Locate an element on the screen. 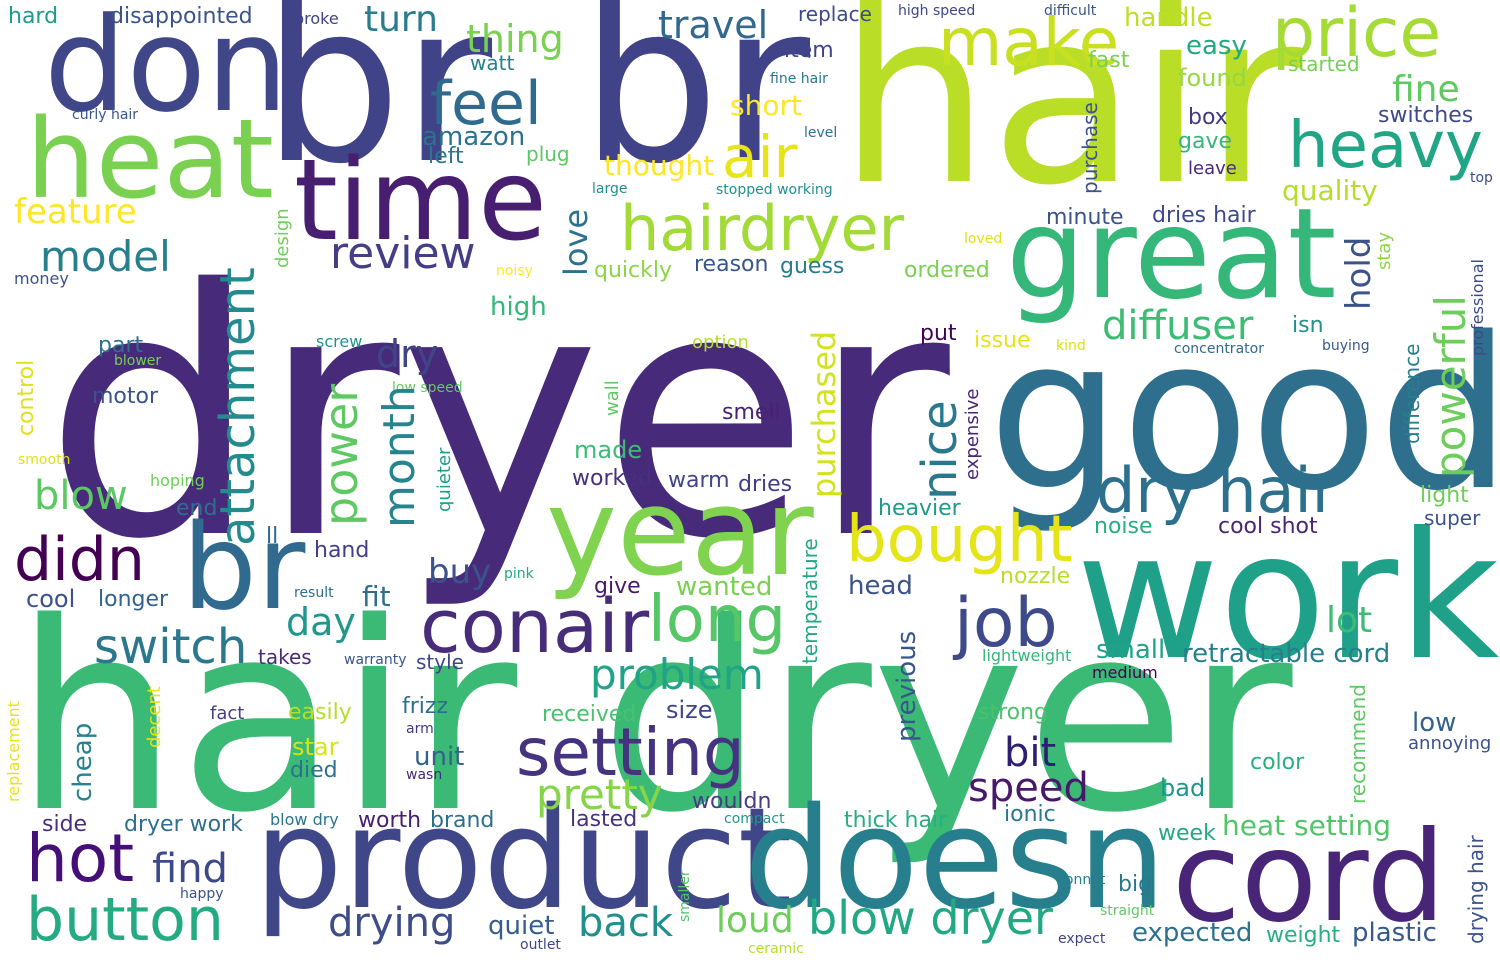  word-thick-hair: thick hair is located at coordinates (896, 820).